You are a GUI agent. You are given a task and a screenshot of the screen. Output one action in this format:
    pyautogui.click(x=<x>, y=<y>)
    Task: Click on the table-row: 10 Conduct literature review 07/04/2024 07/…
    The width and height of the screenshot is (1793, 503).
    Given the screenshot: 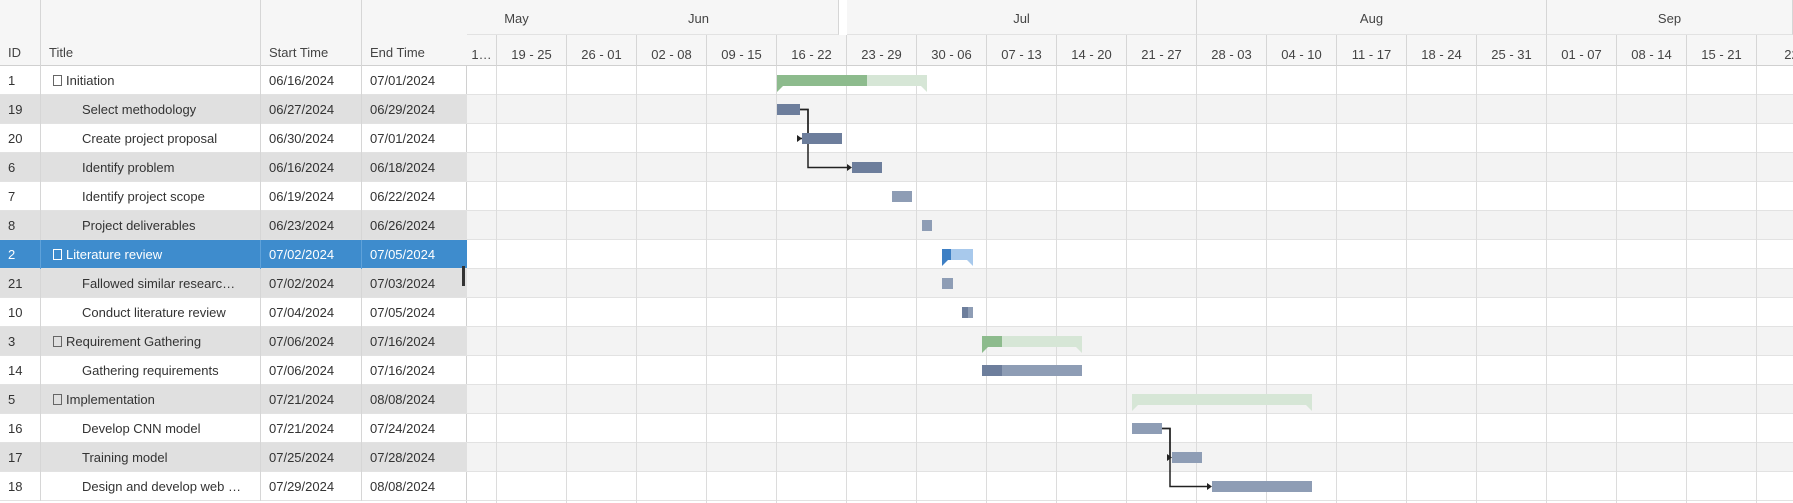 What is the action you would take?
    pyautogui.click(x=233, y=312)
    